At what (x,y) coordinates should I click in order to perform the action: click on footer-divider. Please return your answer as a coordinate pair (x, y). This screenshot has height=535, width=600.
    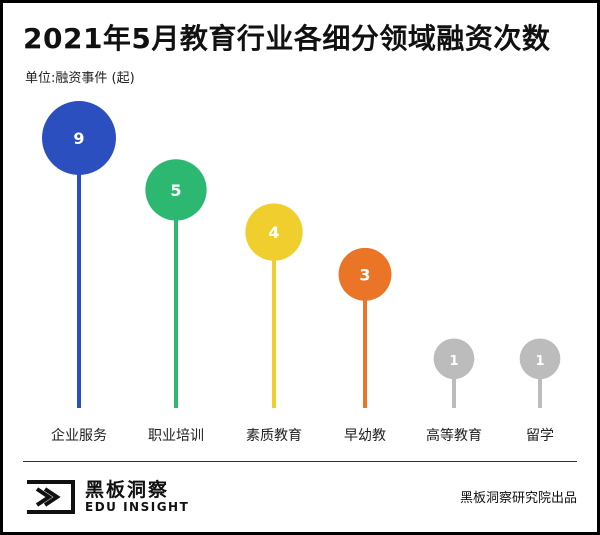
    Looking at the image, I should click on (300, 461).